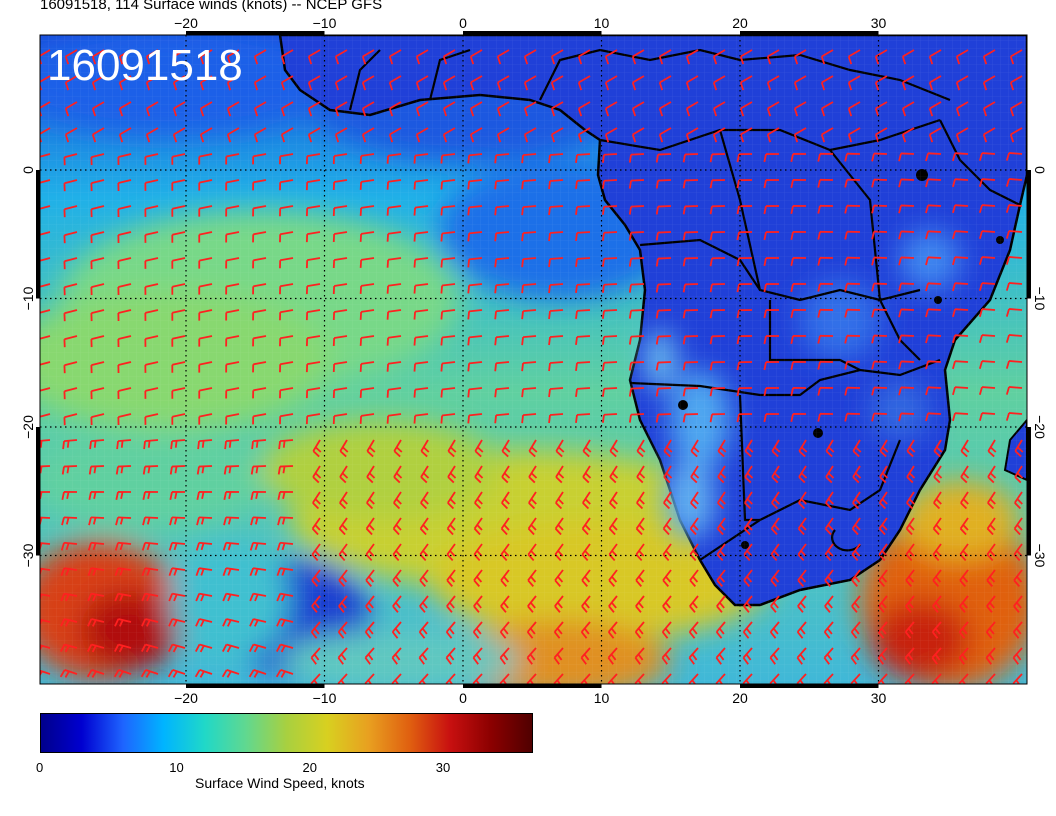  I want to click on lon-tick-label: −20, so click(186, 698).